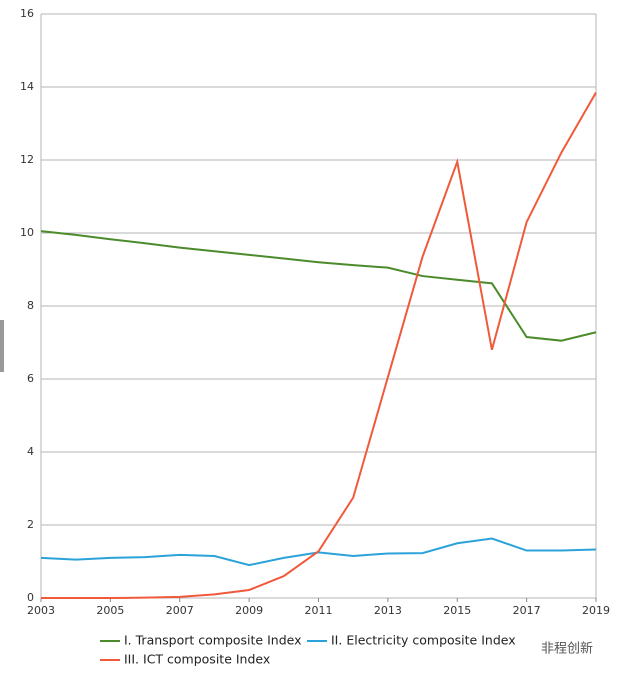 This screenshot has height=677, width=622. What do you see at coordinates (249, 610) in the screenshot?
I see `x-tick-label: 2009` at bounding box center [249, 610].